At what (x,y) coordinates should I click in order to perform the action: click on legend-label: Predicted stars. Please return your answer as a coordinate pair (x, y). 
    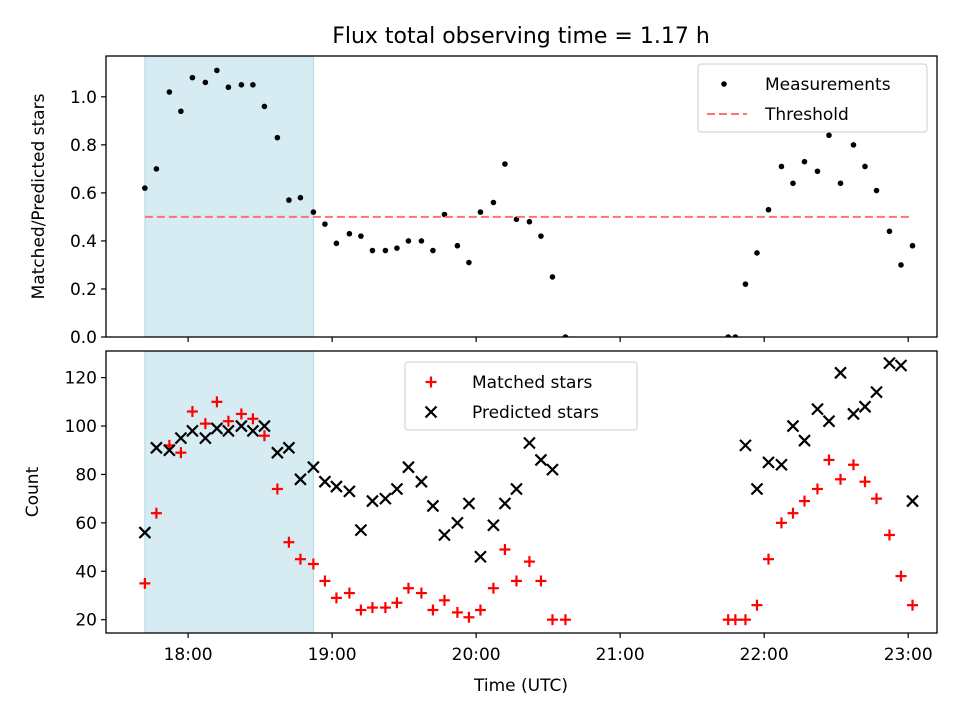
    Looking at the image, I should click on (535, 413).